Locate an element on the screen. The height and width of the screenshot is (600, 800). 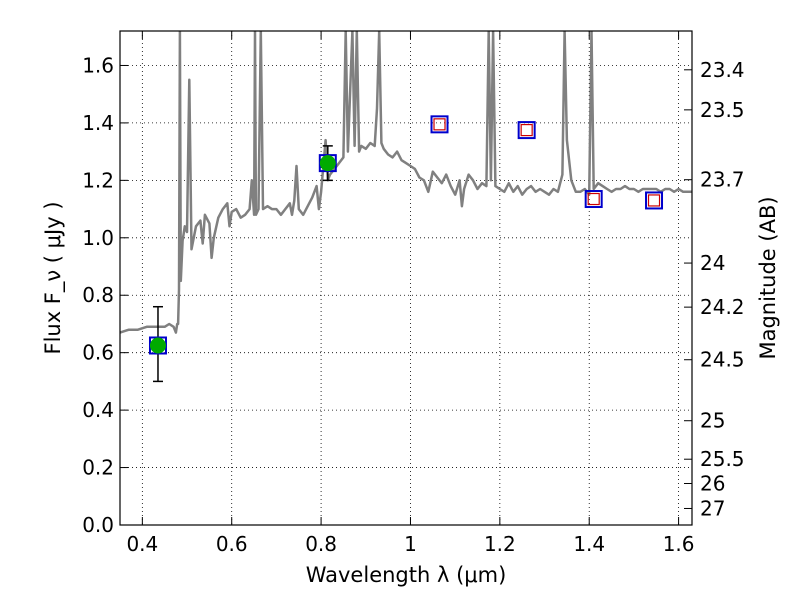
x-tick-label: 1.4 is located at coordinates (589, 544).